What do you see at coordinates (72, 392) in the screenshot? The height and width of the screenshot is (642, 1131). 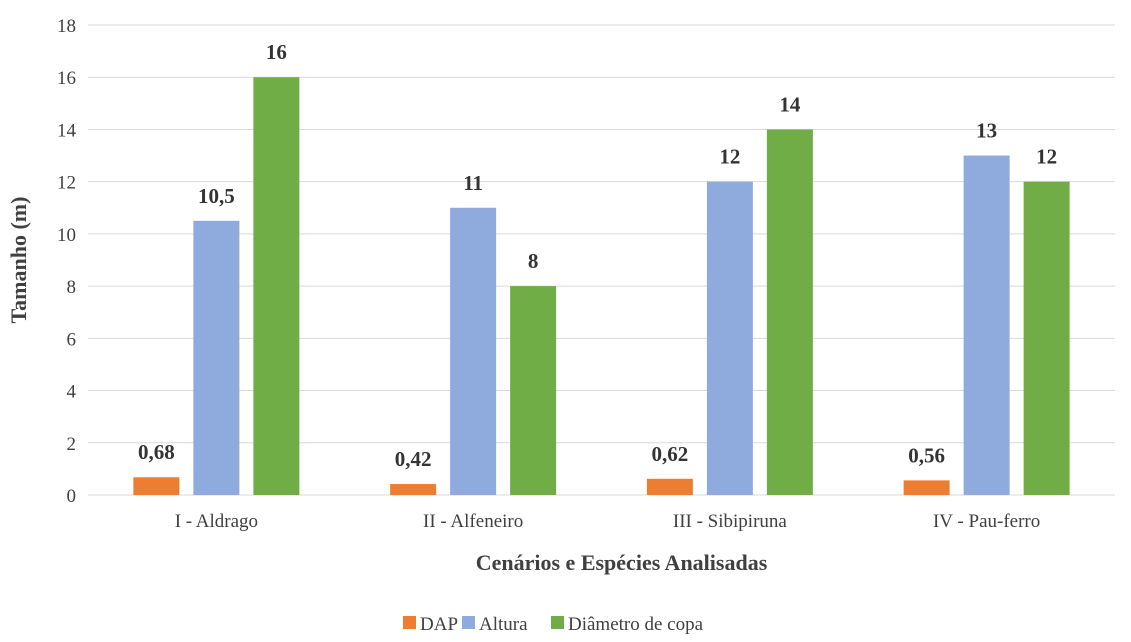 I see `y-tick-label: 4` at bounding box center [72, 392].